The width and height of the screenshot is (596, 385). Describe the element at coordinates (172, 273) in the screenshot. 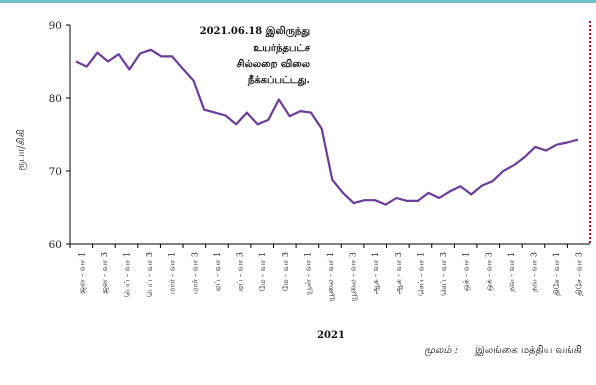

I see `x-tick-label: மார் - வா 1` at that location.